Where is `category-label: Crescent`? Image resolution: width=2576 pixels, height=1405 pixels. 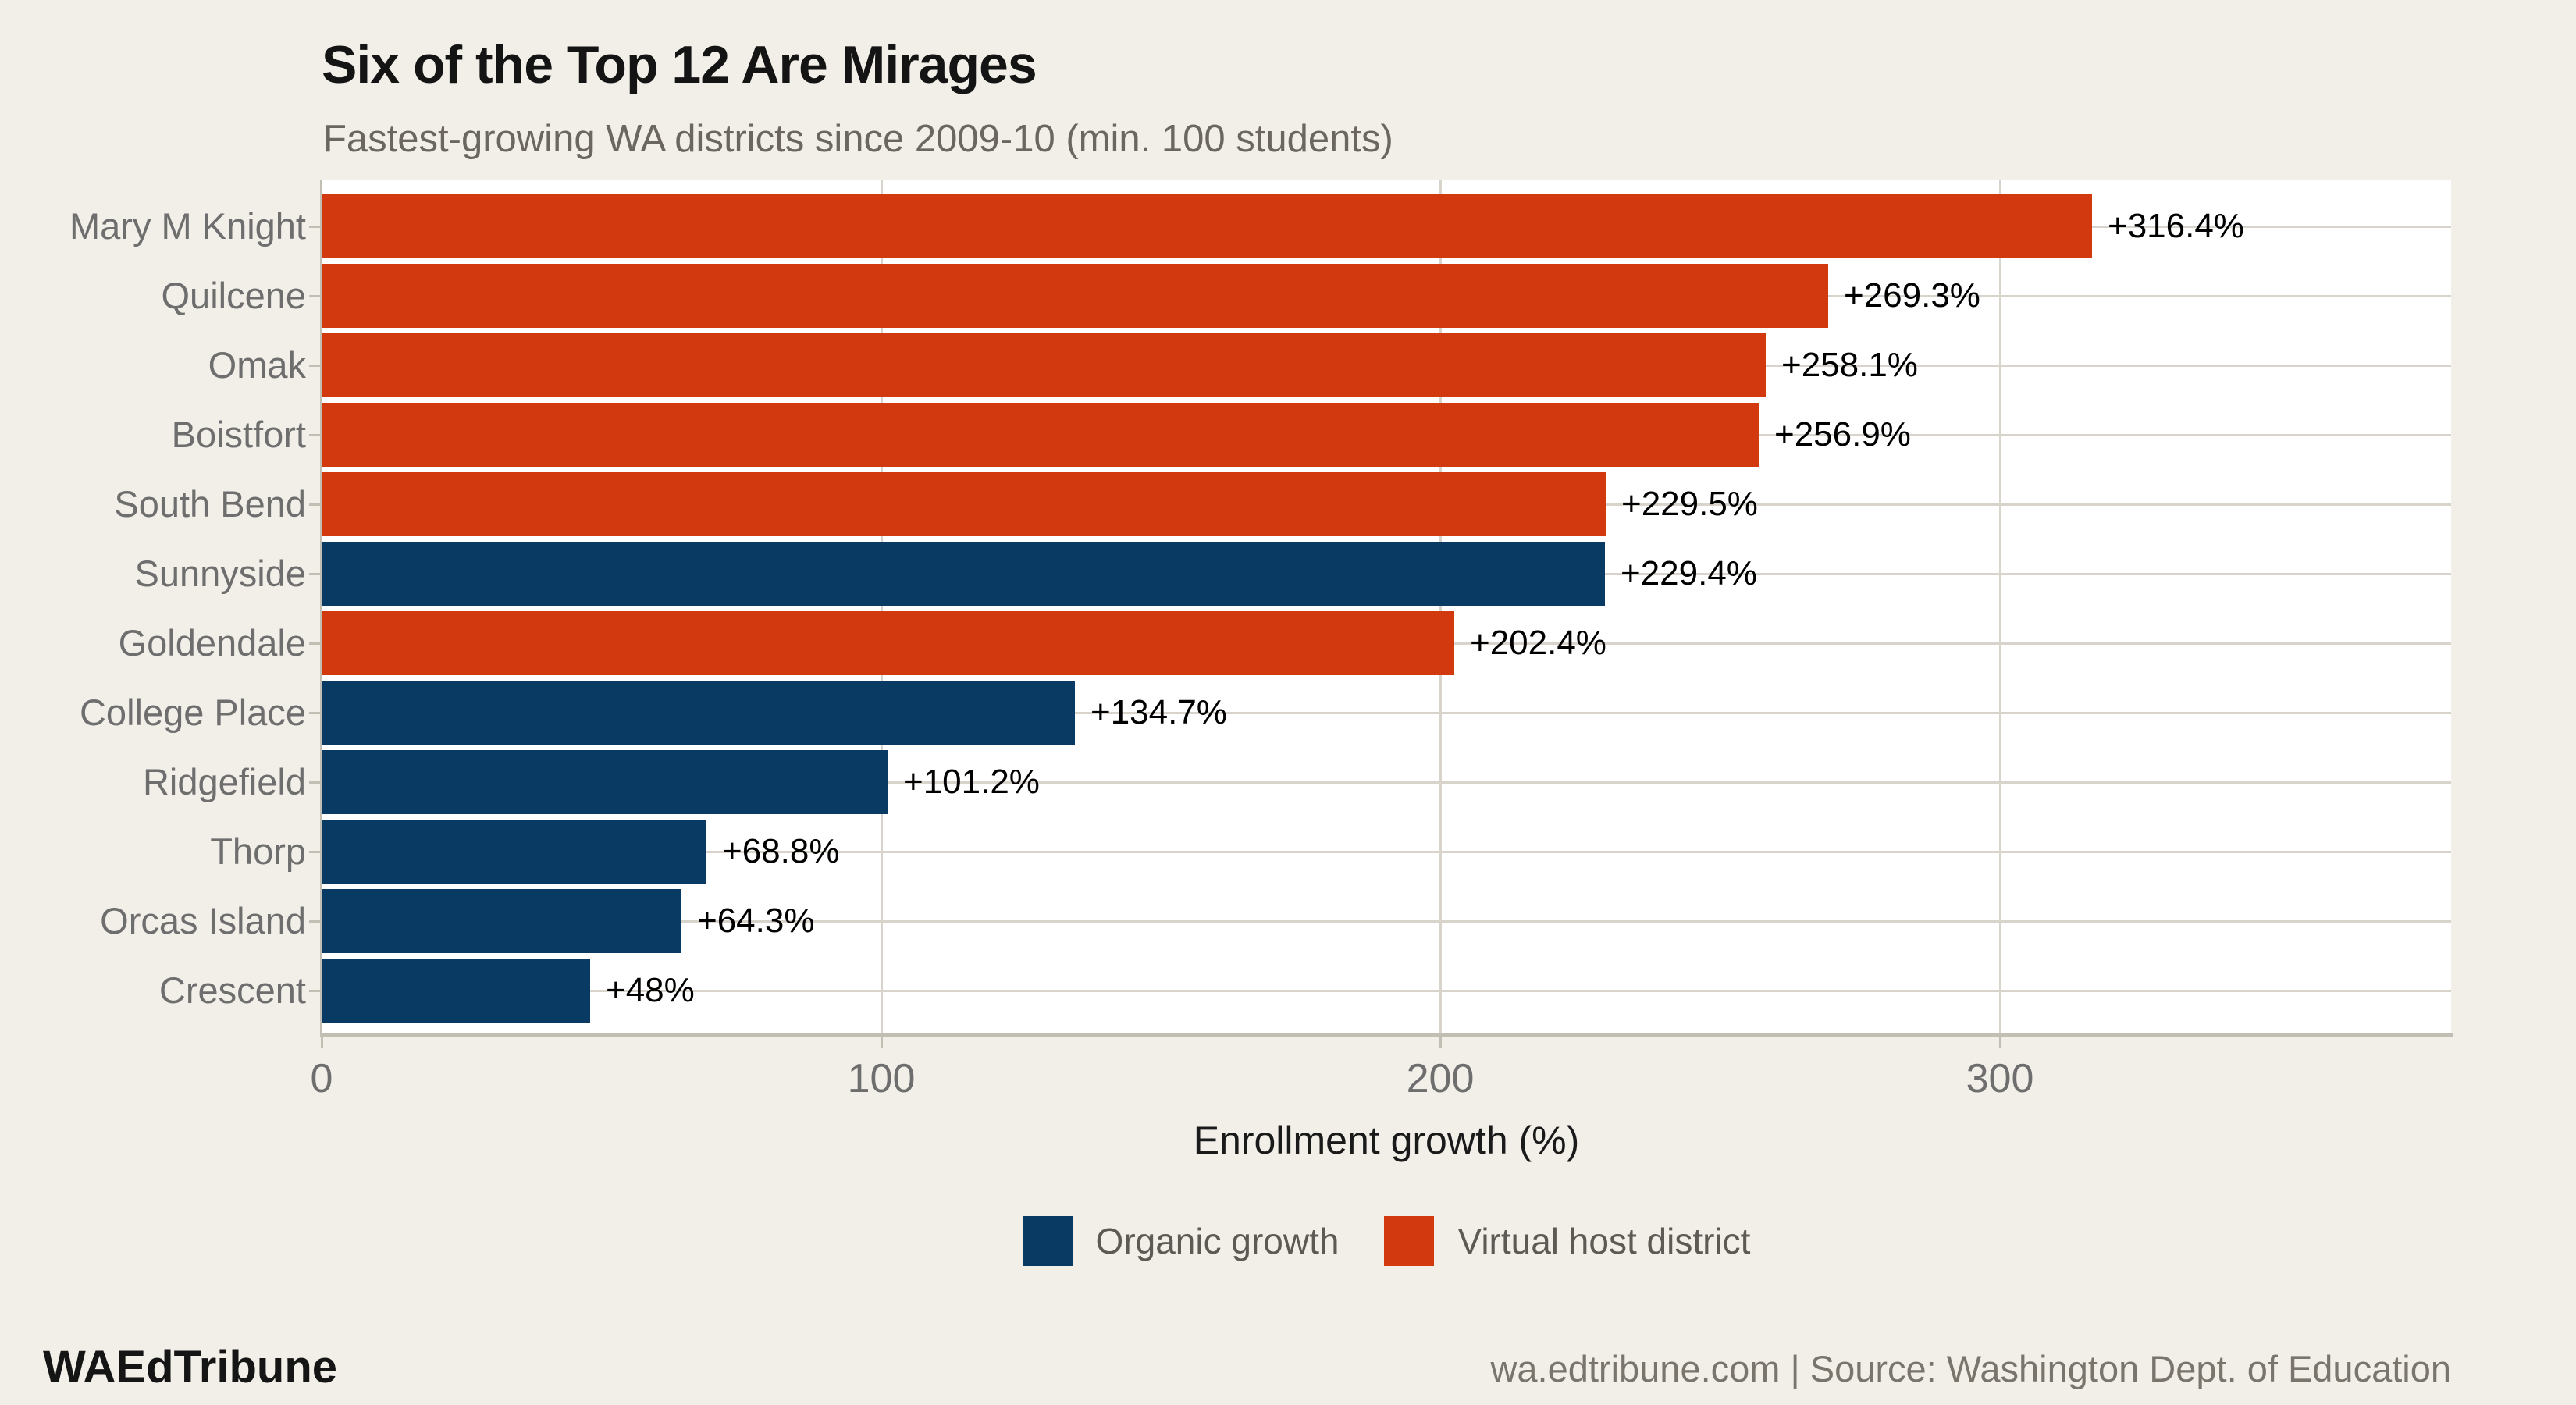
category-label: Crescent is located at coordinates (232, 990).